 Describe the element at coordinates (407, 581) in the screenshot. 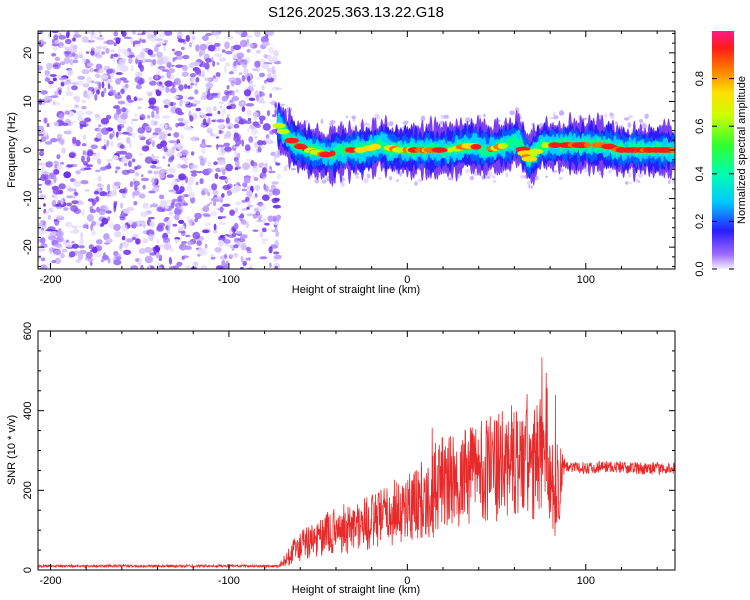

I see `snr-x-tick-label: 0` at that location.